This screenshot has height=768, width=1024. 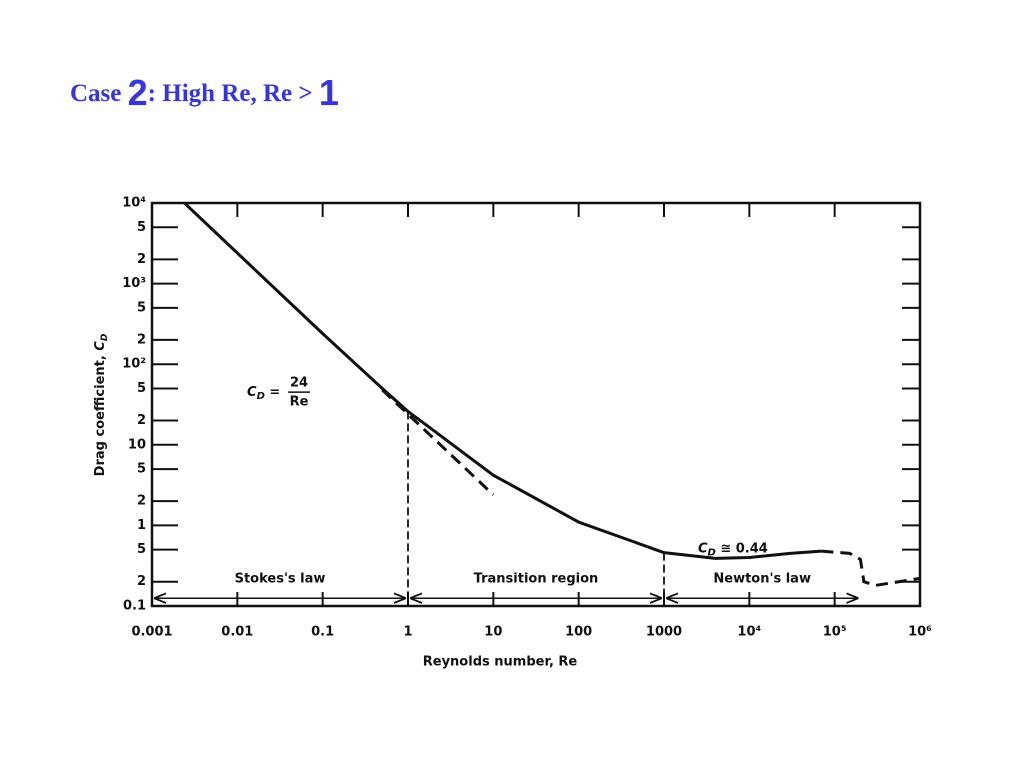 What do you see at coordinates (280, 579) in the screenshot?
I see `region-label: Stokes's law` at bounding box center [280, 579].